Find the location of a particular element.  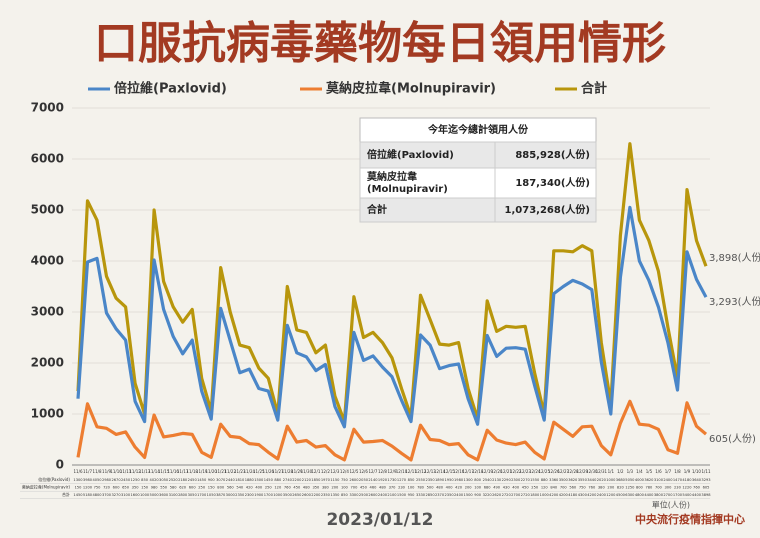

table-cell: 4800 is located at coordinates (97, 495).